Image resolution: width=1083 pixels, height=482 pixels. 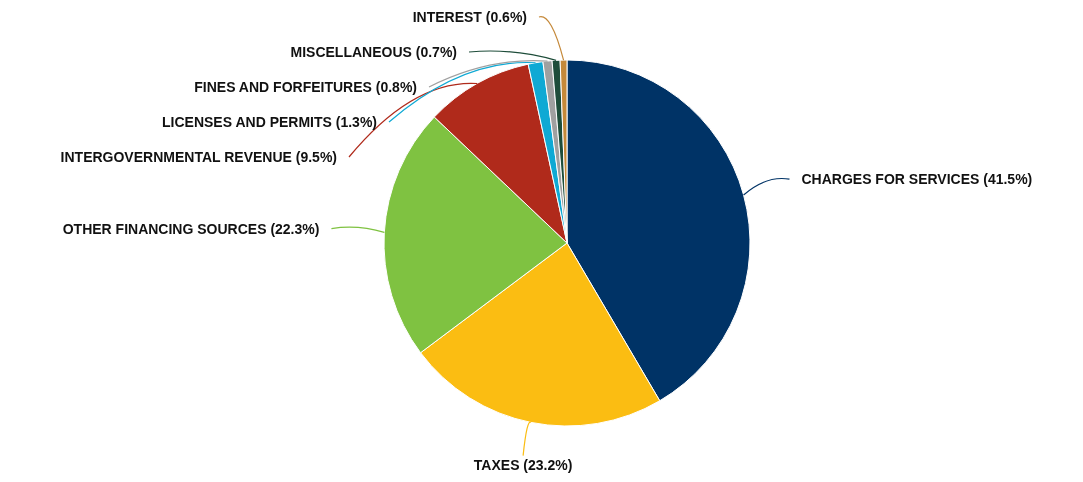 I want to click on slice-label: MISCELLANEOUS (0.7%), so click(x=373, y=52).